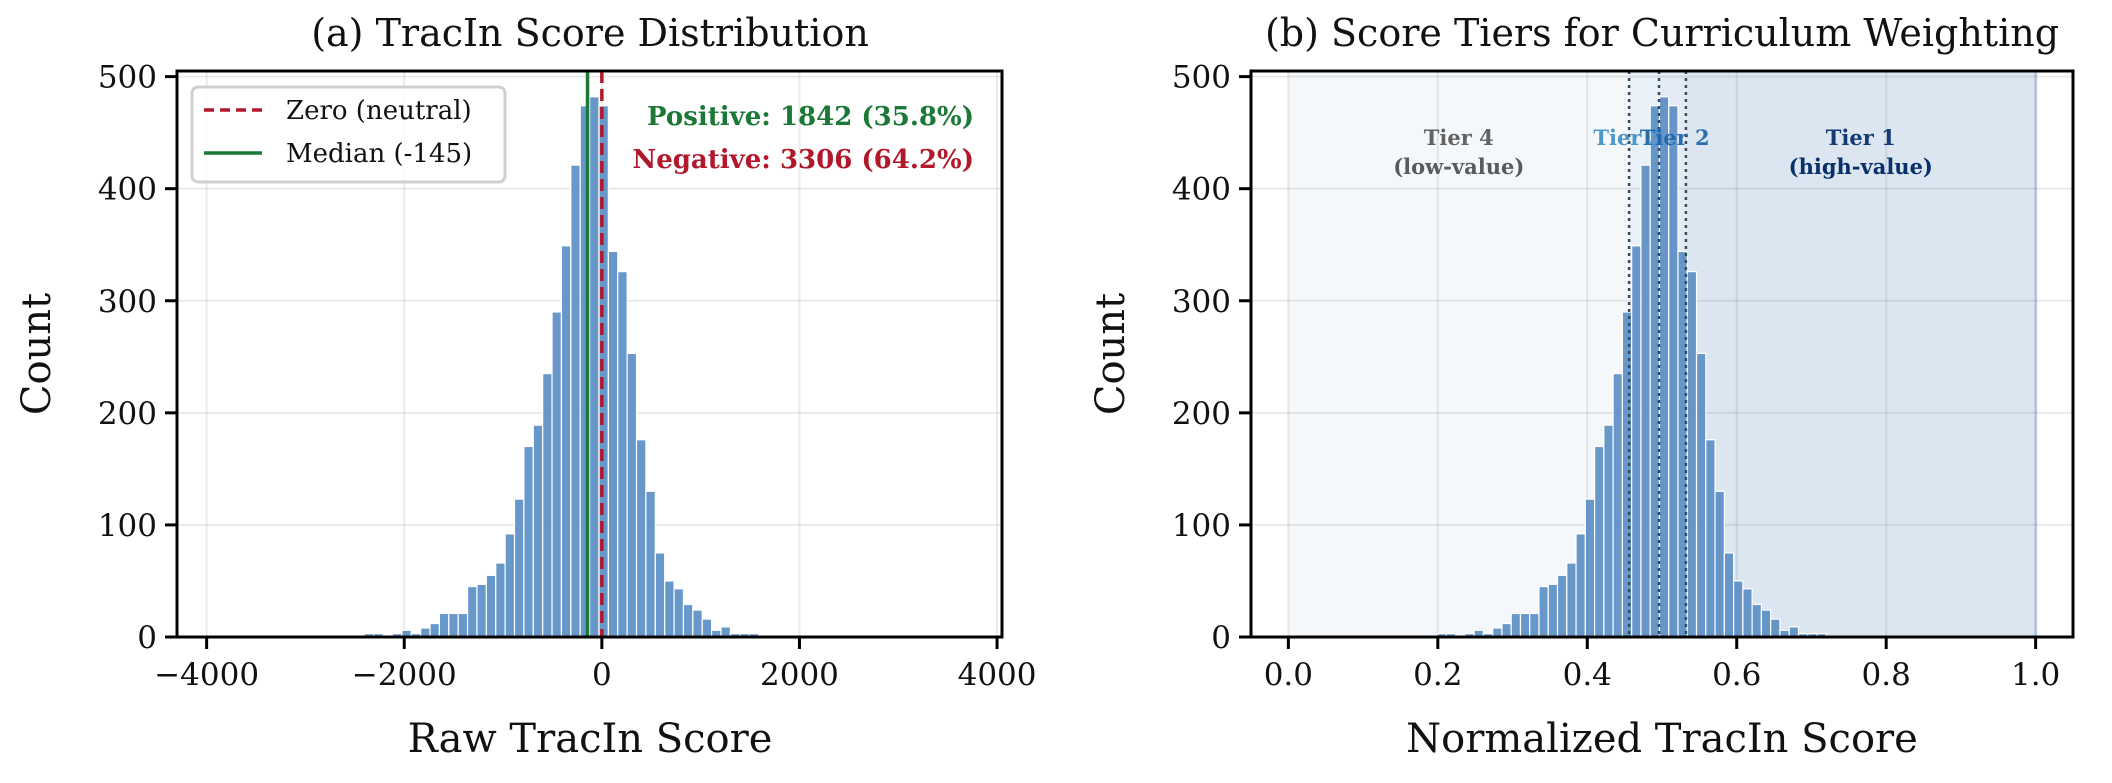  What do you see at coordinates (590, 739) in the screenshot?
I see `panel-a-xlabel: Raw TracIn Score` at bounding box center [590, 739].